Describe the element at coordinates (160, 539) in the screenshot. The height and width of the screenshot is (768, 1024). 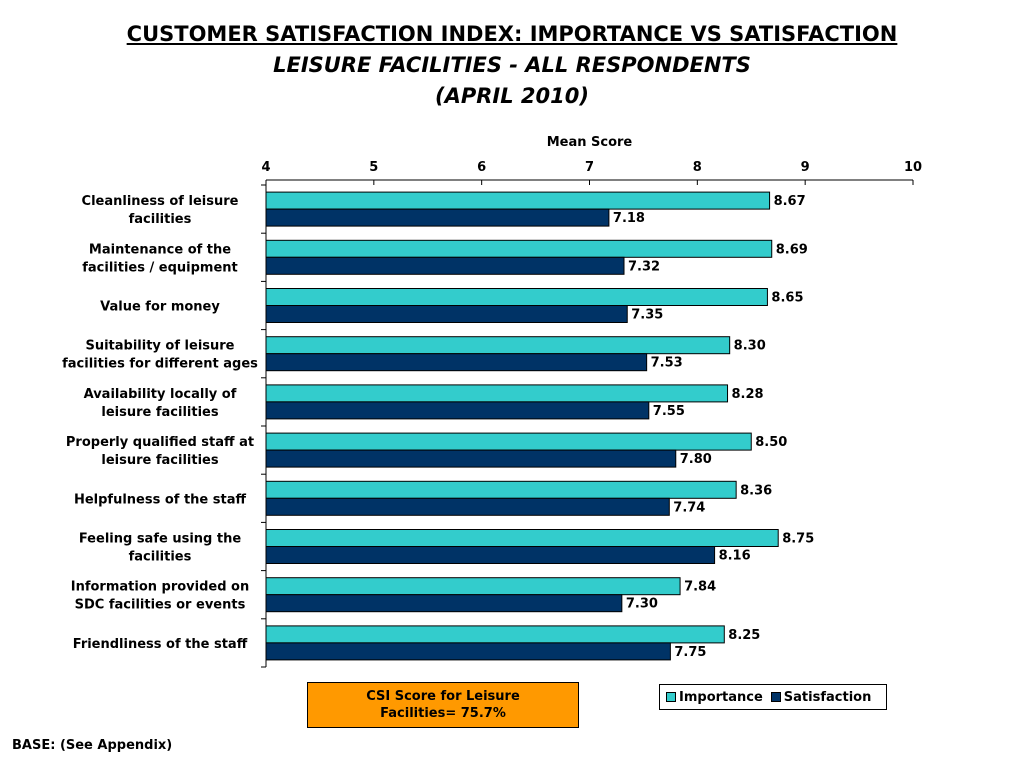
I see `category-label: Feeling safe using the` at that location.